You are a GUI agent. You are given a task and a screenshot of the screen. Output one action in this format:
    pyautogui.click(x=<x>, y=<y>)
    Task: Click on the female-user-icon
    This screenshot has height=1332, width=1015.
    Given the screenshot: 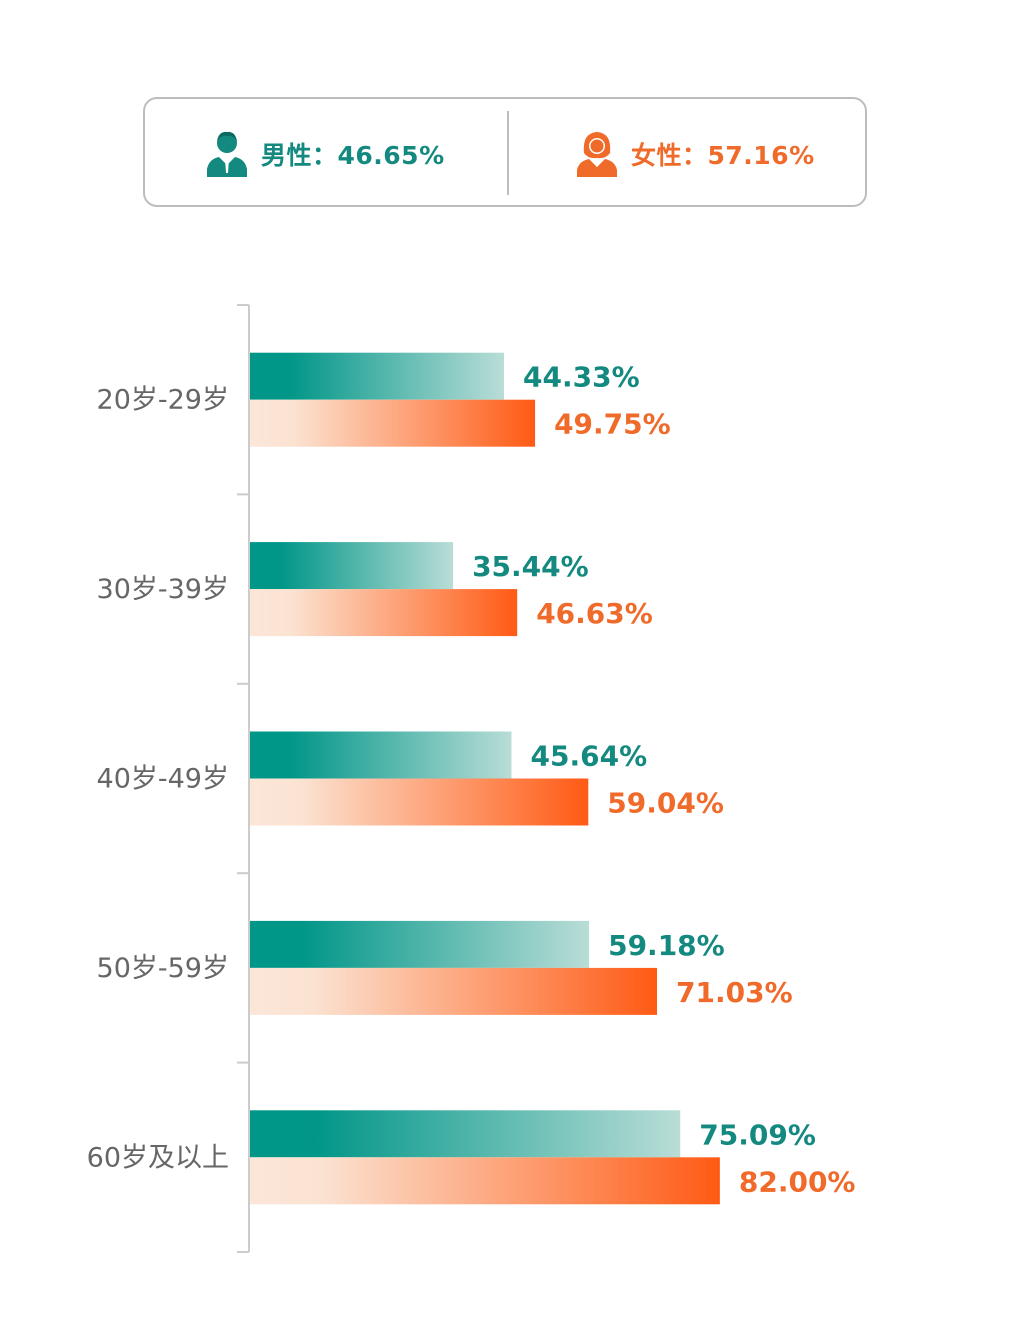 What is the action you would take?
    pyautogui.click(x=597, y=154)
    